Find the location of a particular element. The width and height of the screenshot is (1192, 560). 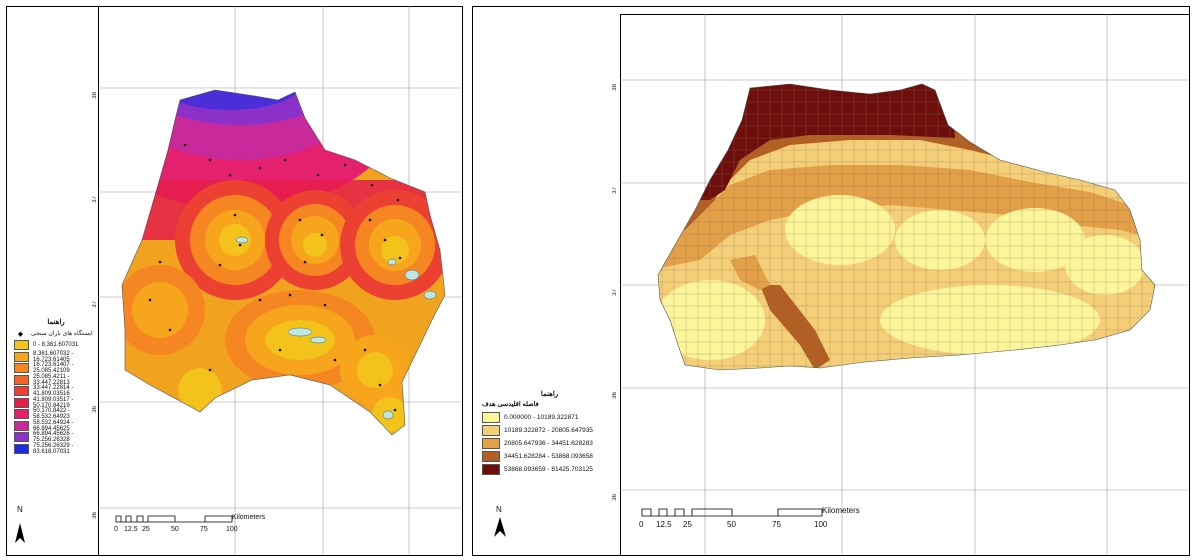

right-legend-label: 53868.093659 - 81425.703125 is located at coordinates (548, 469).